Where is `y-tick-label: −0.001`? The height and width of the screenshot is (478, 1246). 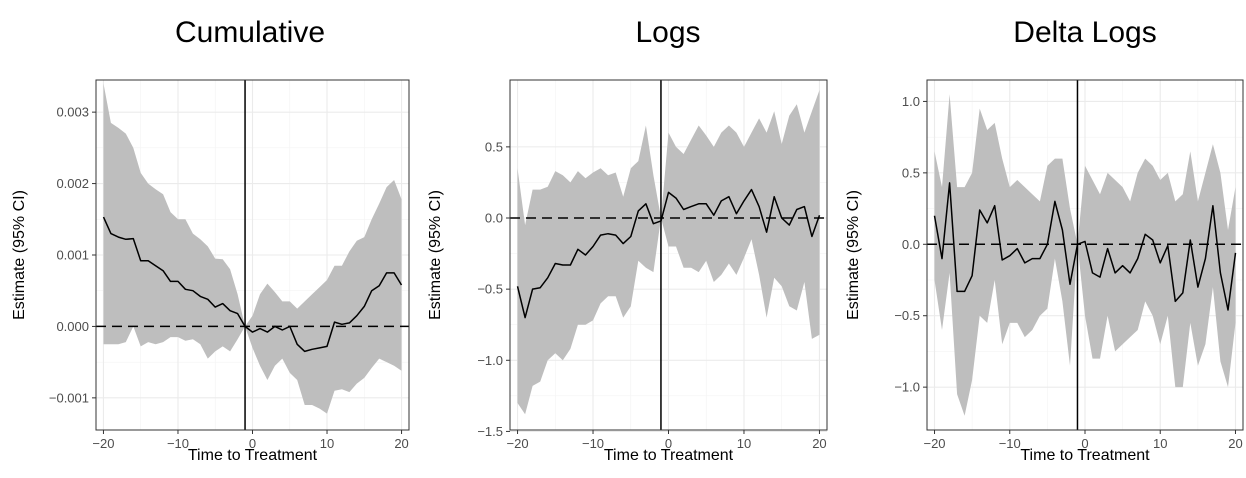 y-tick-label: −0.001 is located at coordinates (69, 397).